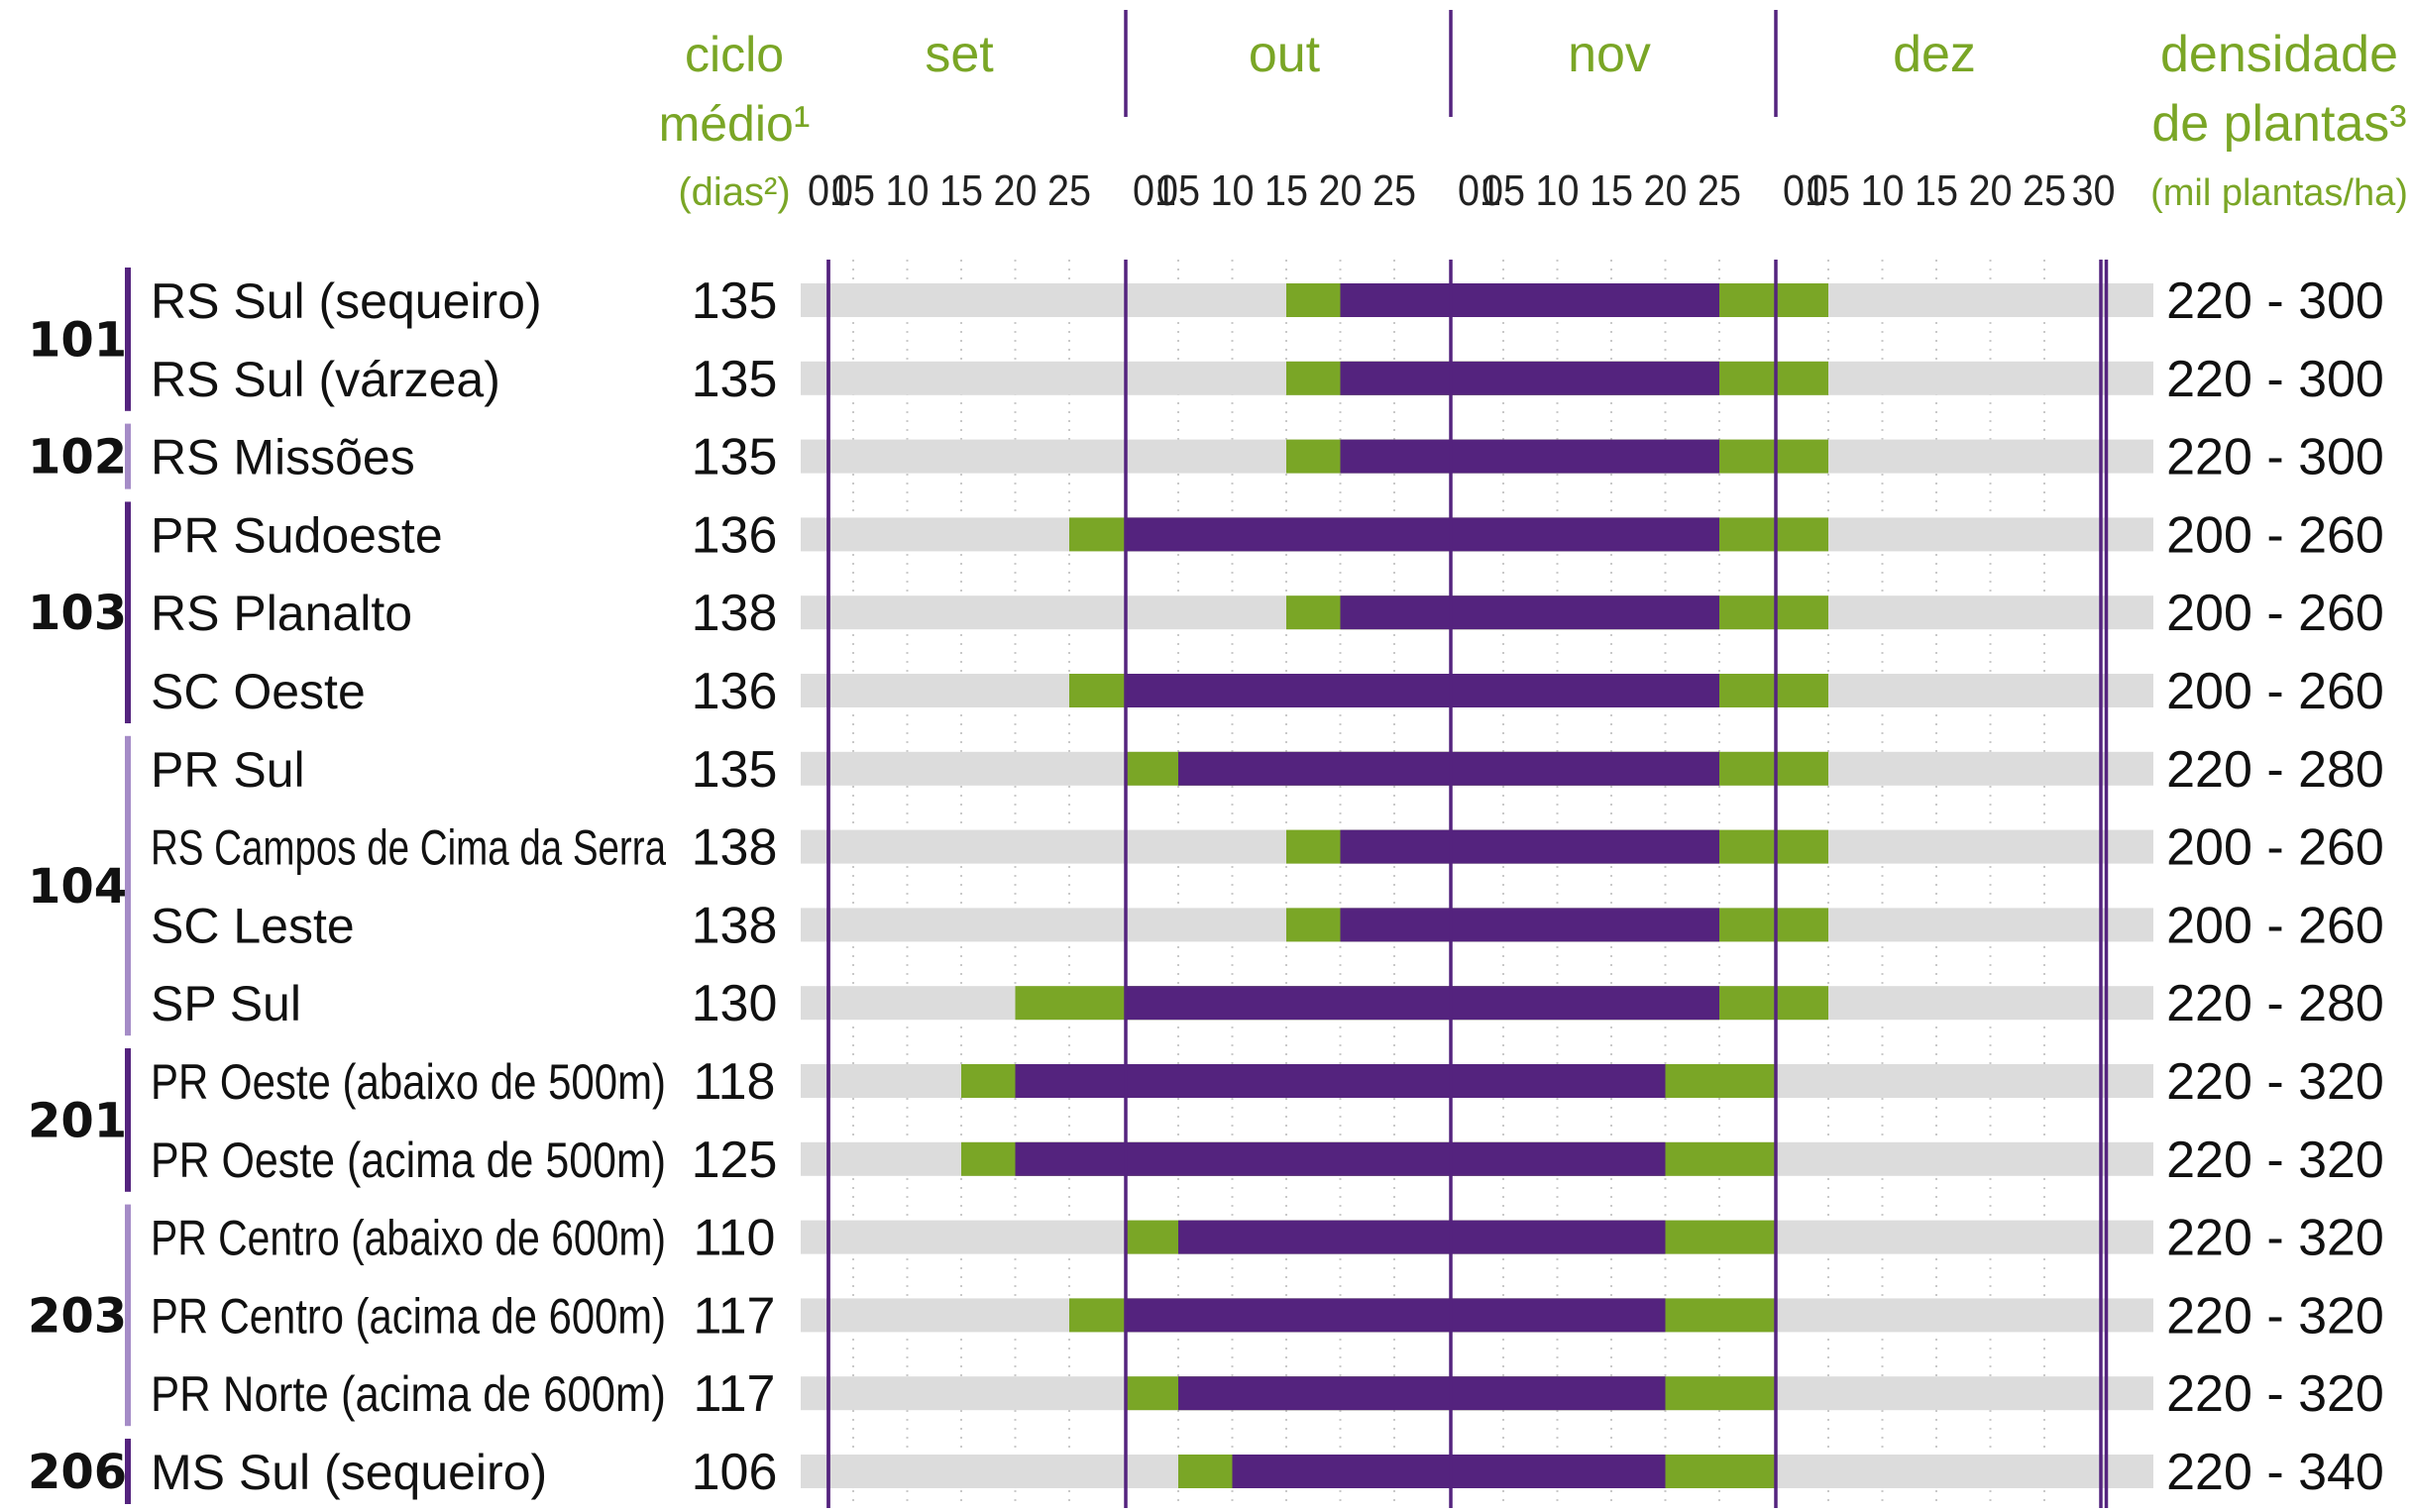 The image size is (2414, 1512). I want to click on density-header-line-3: (mil plantas/ha), so click(2279, 193).